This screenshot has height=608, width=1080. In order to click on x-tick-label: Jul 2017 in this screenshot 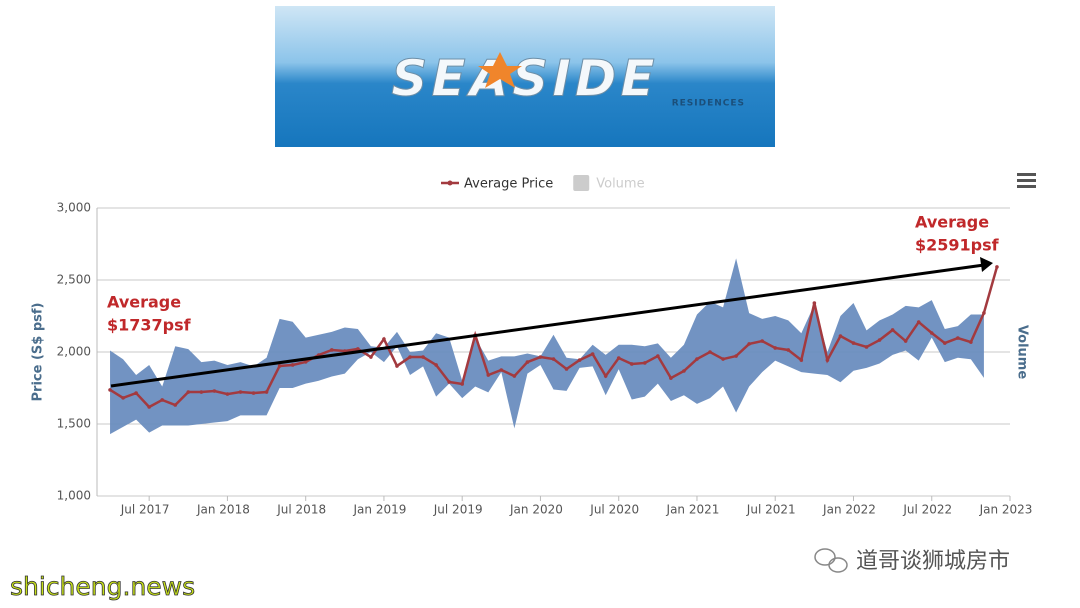, I will do `click(145, 510)`.